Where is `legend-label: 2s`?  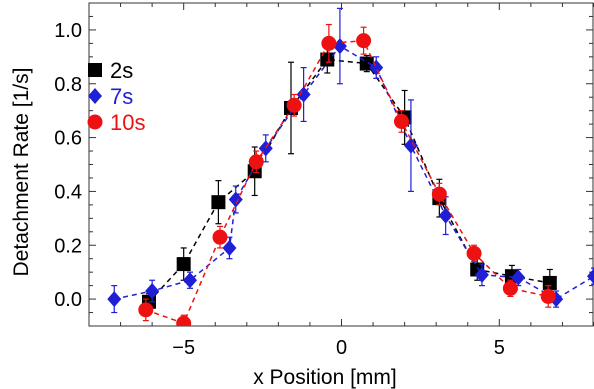
legend-label: 2s is located at coordinates (121, 70).